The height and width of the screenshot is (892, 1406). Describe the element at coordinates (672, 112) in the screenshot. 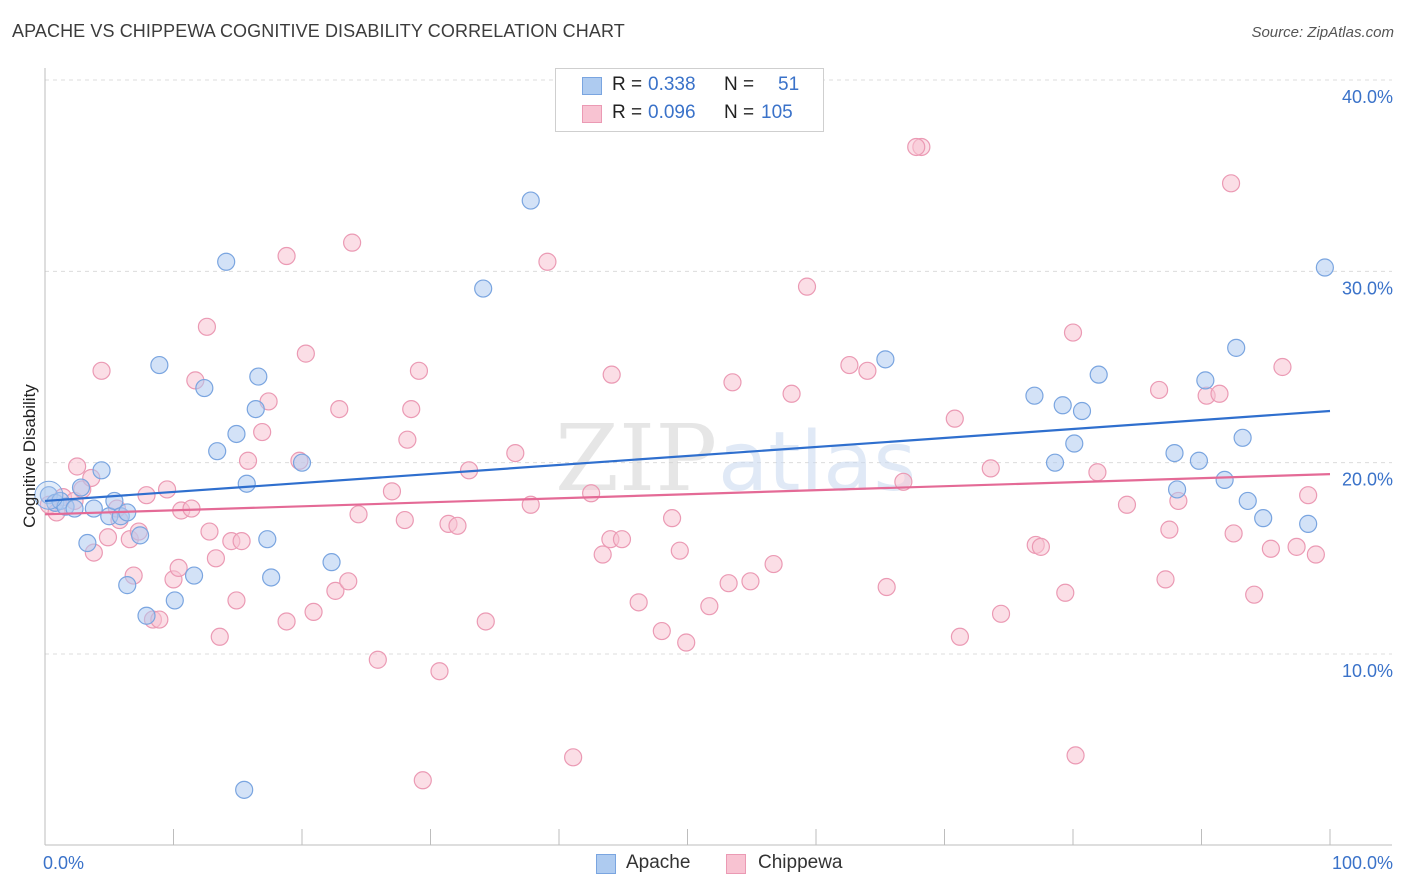

I see `legend-r-value: 0.096` at that location.